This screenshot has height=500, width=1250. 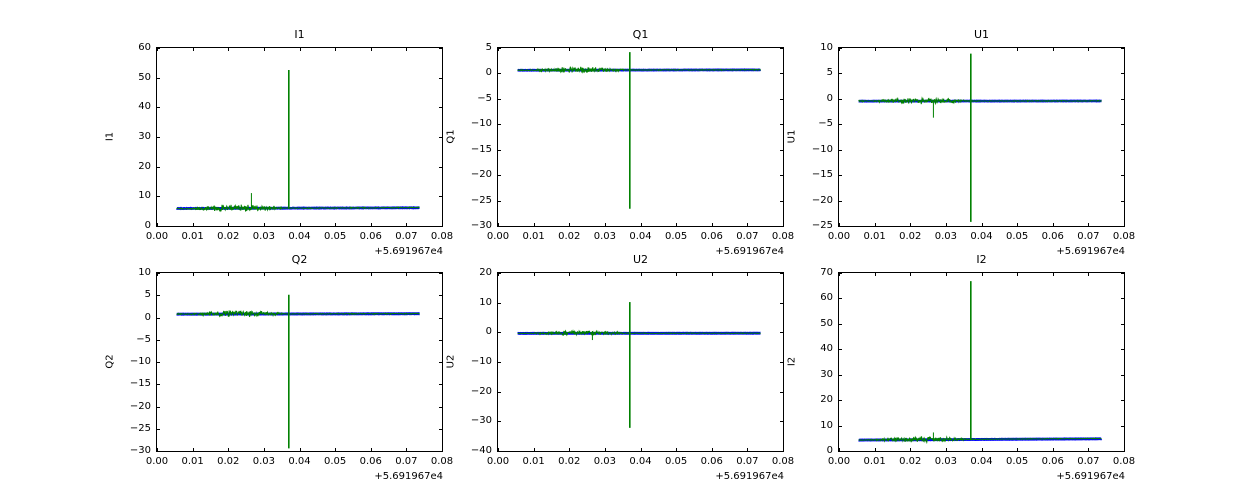 I want to click on y-tick-label: −5, so click(x=143, y=339).